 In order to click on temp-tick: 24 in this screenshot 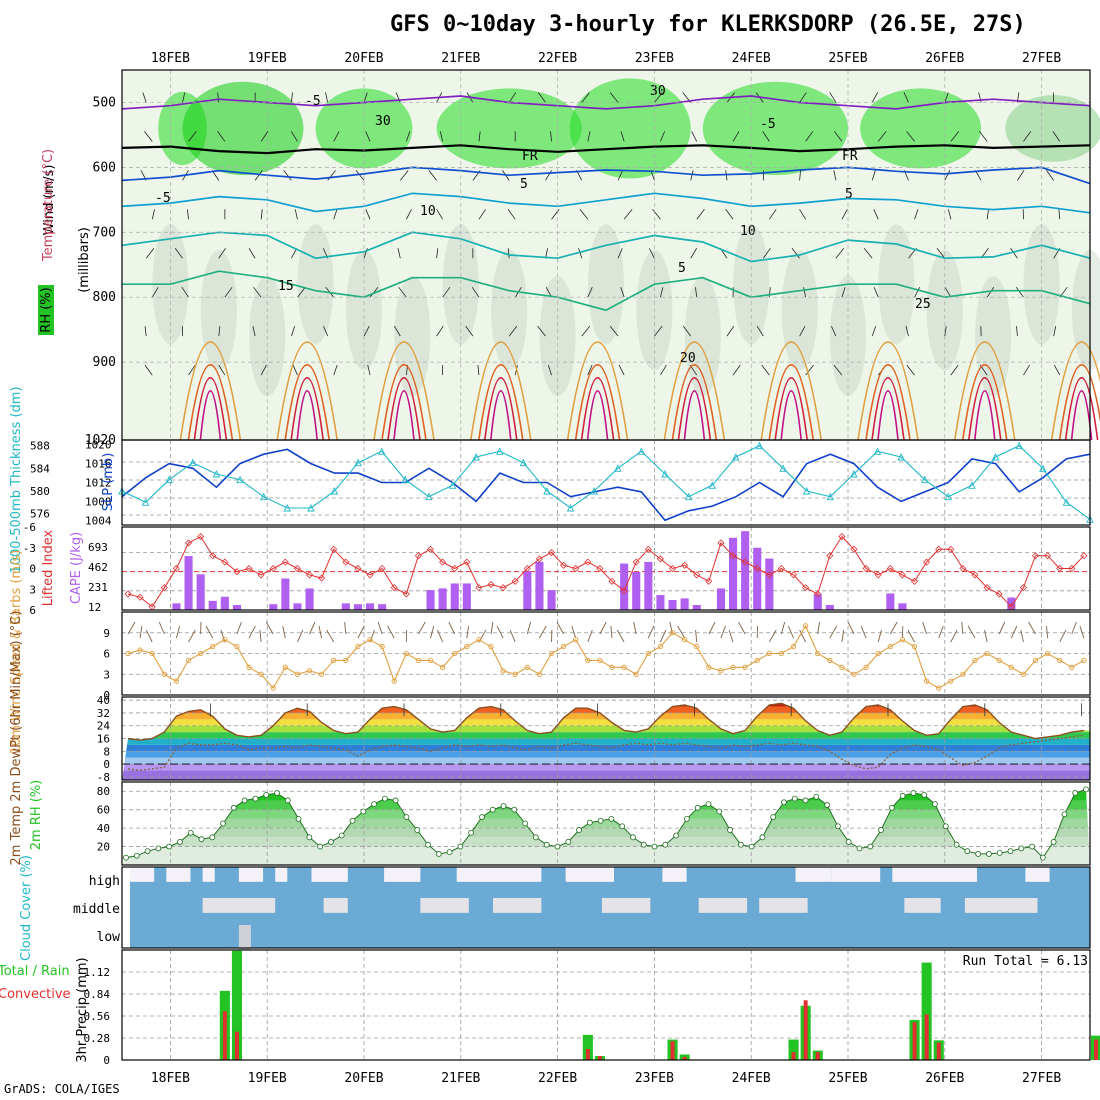, I will do `click(104, 726)`.